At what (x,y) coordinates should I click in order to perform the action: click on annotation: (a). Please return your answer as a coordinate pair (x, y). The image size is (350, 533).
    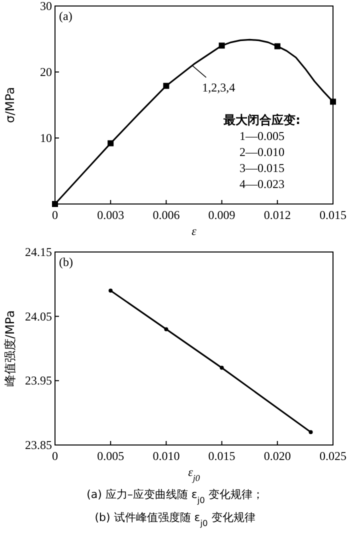
    Looking at the image, I should click on (65, 16).